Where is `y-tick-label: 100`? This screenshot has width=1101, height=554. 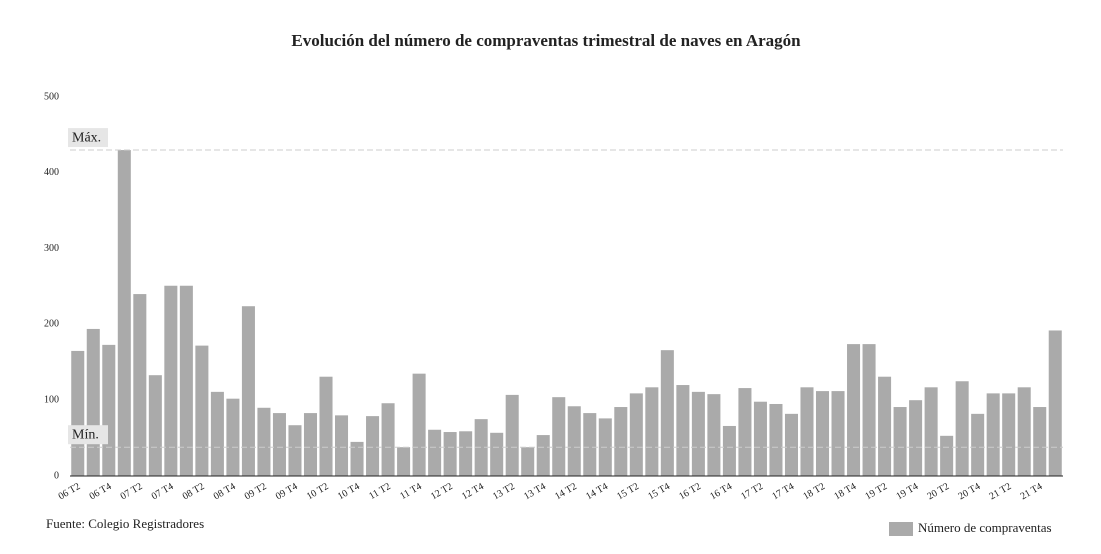 y-tick-label: 100 is located at coordinates (51, 399).